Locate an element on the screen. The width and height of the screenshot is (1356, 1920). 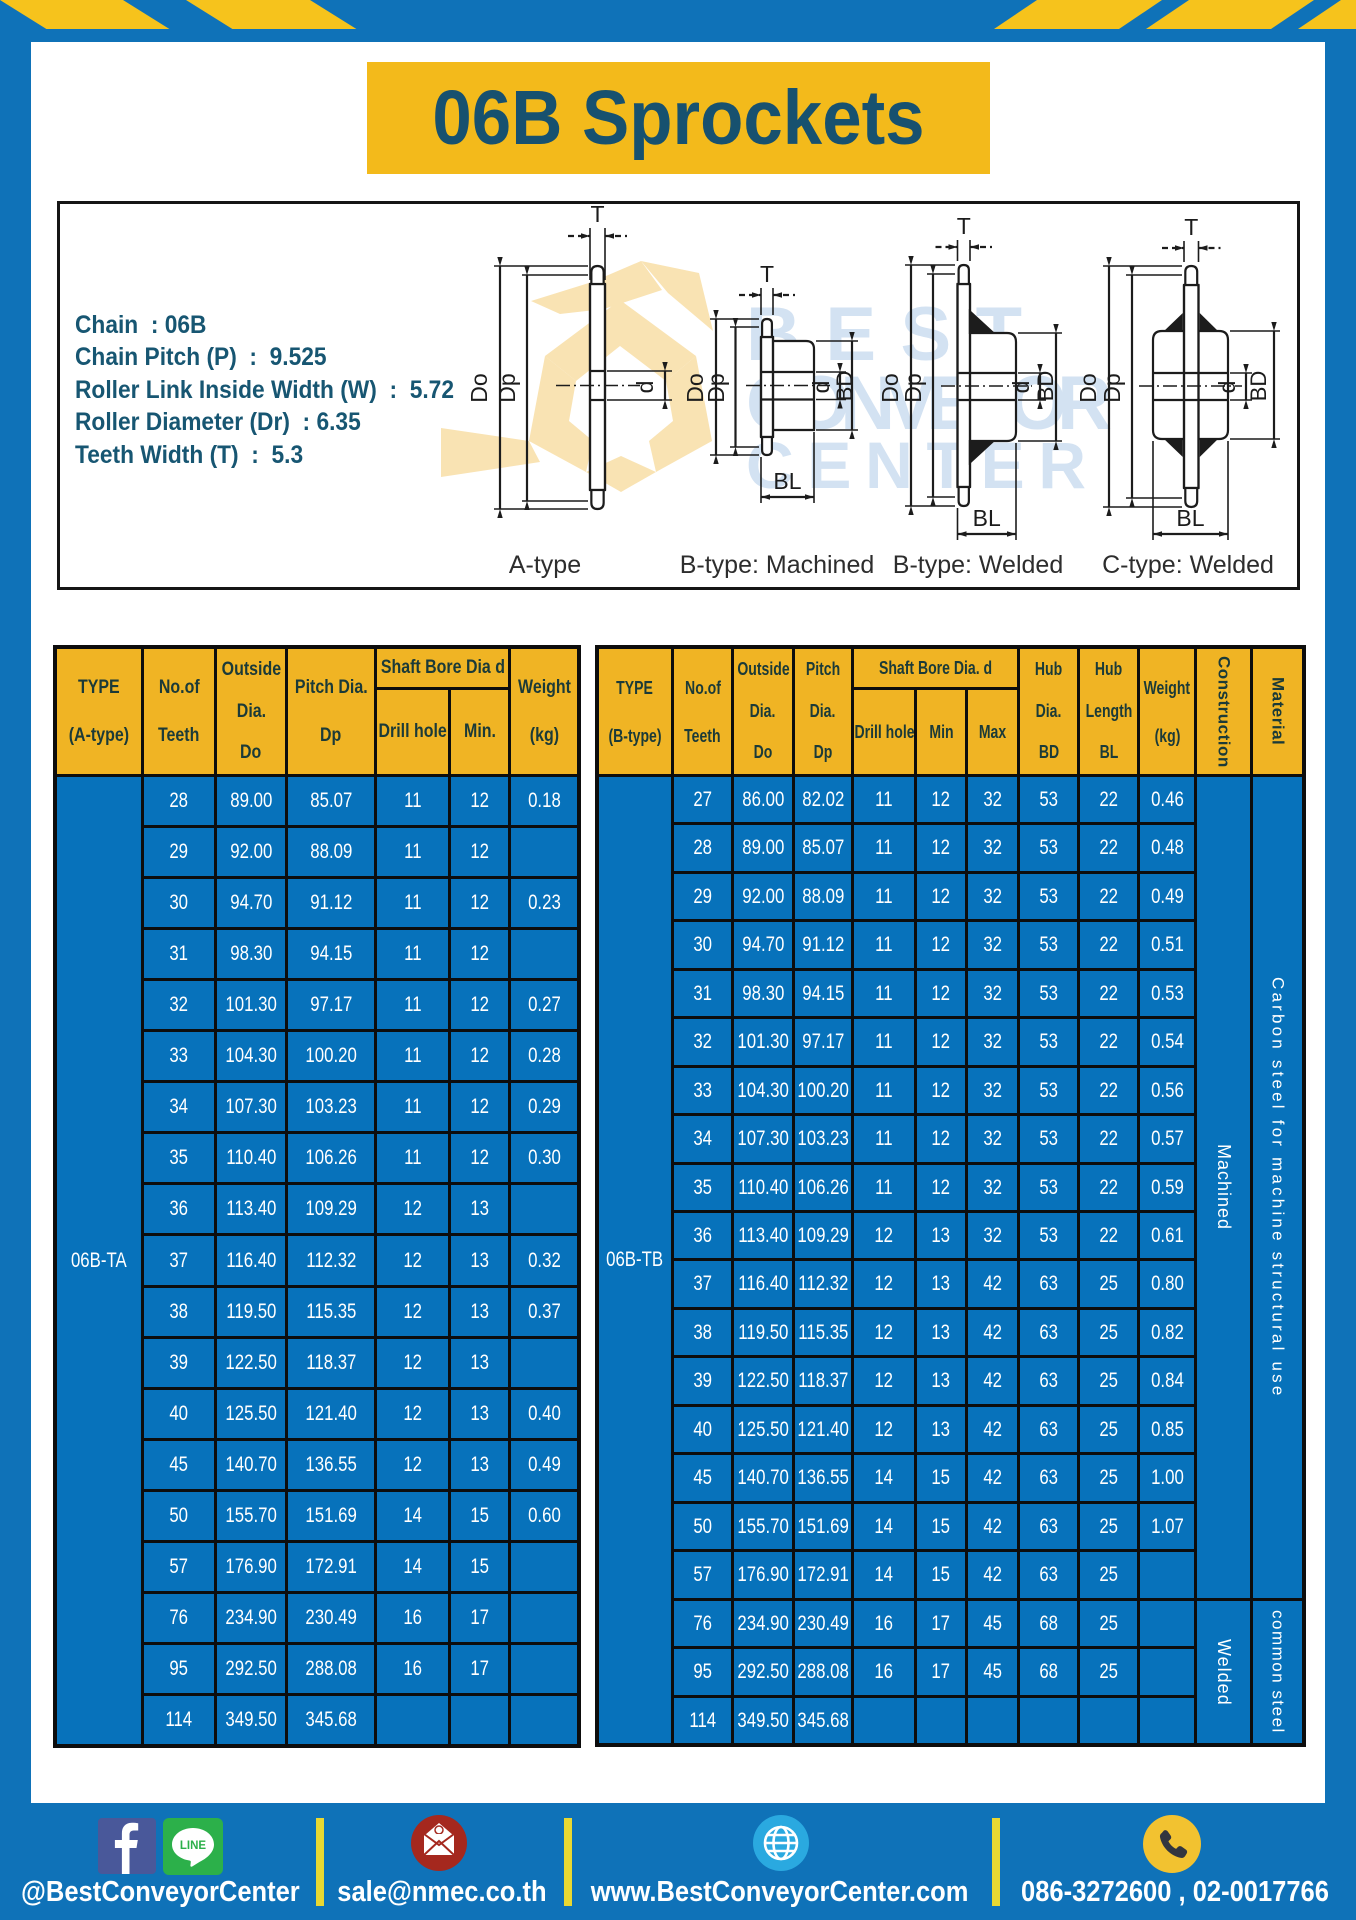
svg-text: A-type is located at coordinates (545, 565).